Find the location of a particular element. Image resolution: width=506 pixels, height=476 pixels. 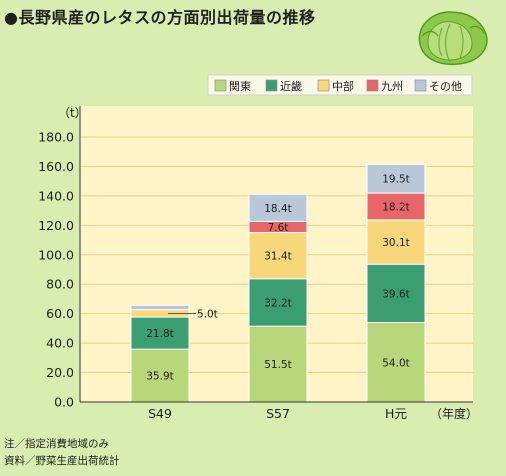

note-source: 資料／野菜生産出荷統計 is located at coordinates (62, 461).